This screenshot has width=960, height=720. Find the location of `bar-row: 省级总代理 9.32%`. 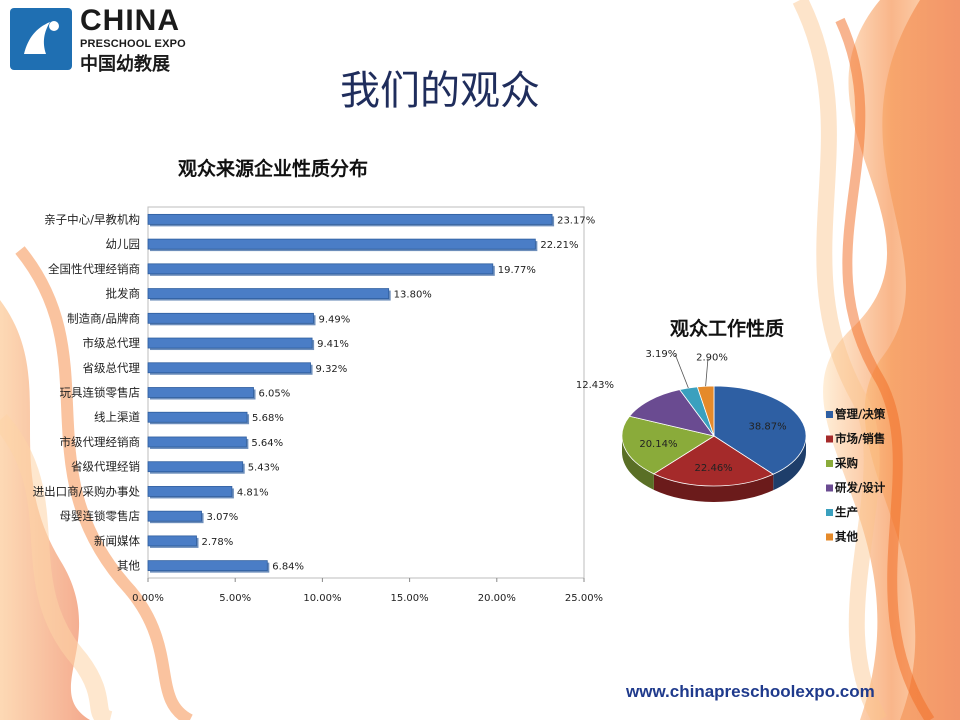

bar-row: 省级总代理 9.32% is located at coordinates (215, 368).